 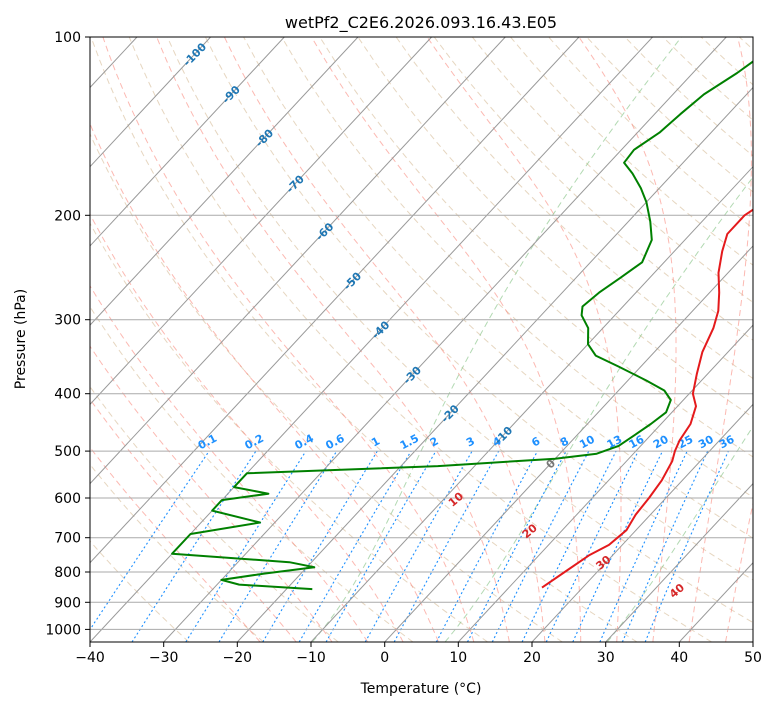 I want to click on x-tick-label: 10, so click(x=458, y=658).